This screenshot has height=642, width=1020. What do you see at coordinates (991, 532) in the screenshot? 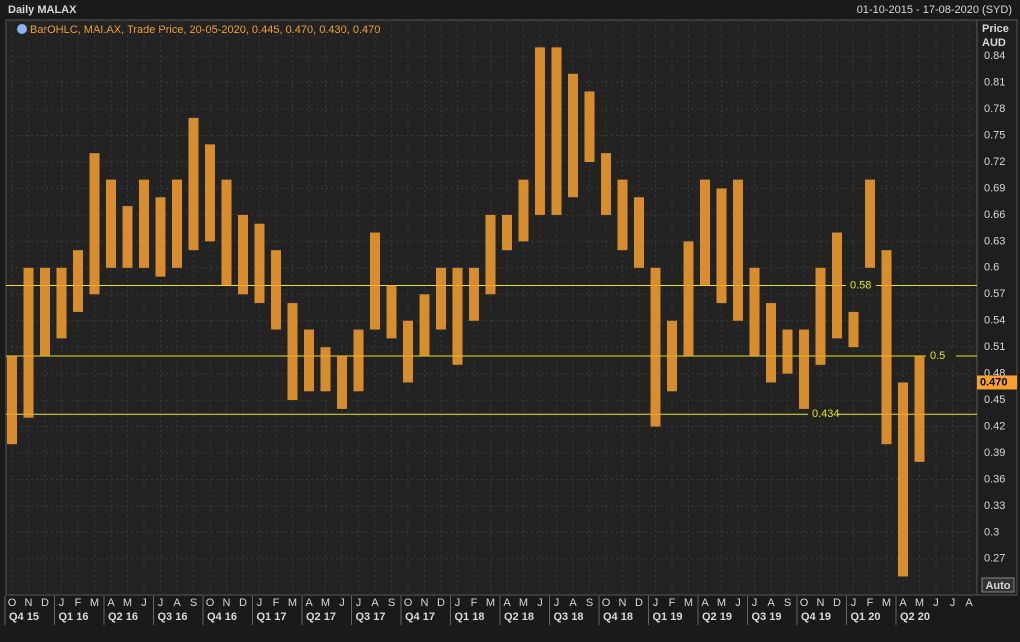
I see `y-tick-label: 0.3` at bounding box center [991, 532].